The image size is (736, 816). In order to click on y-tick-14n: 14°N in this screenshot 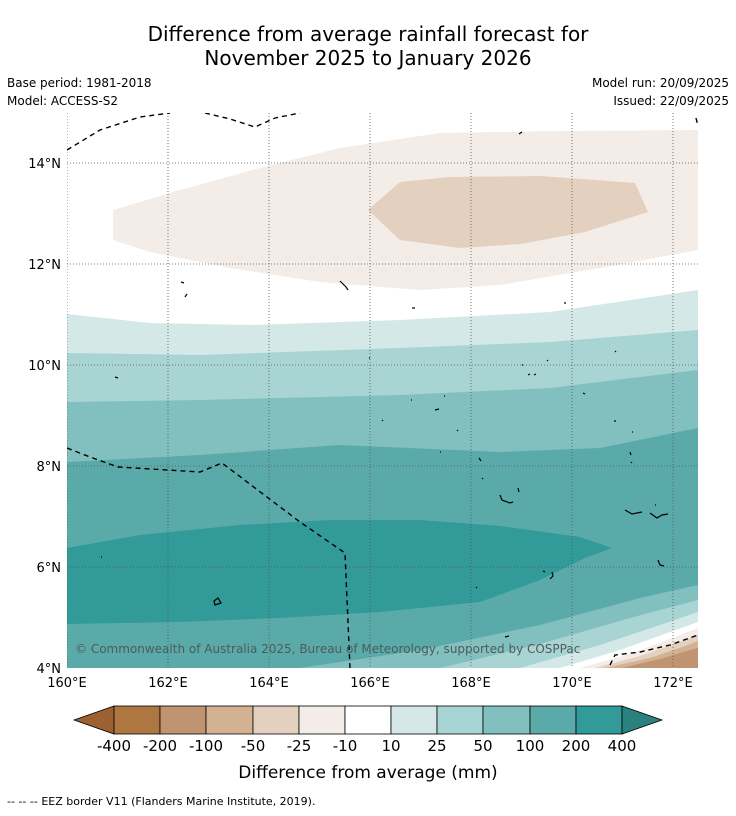, I will do `click(44, 164)`.